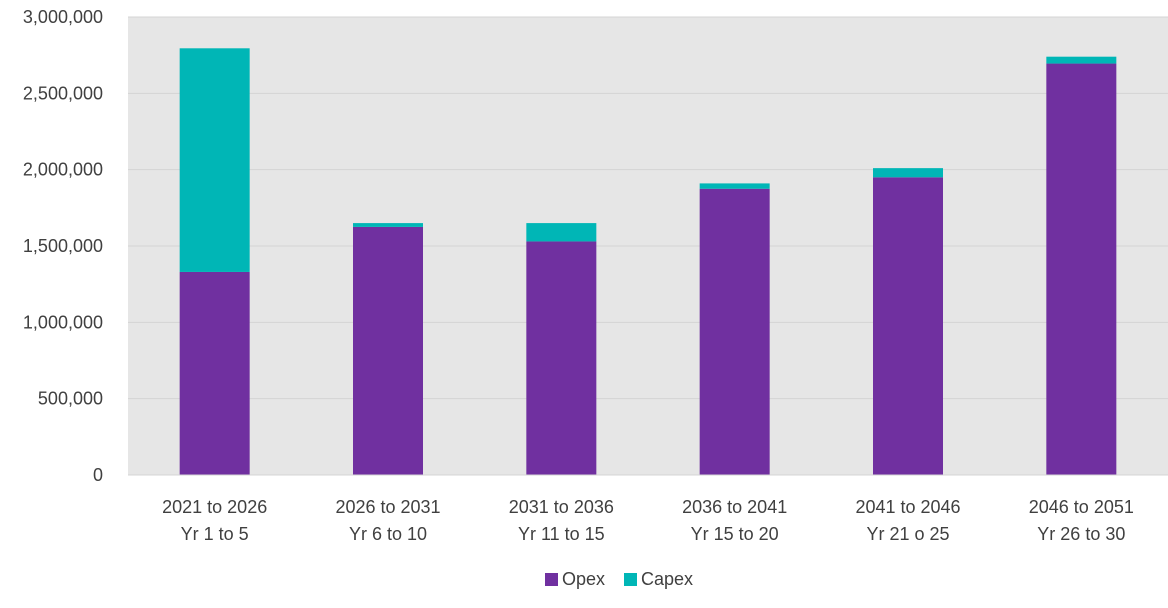  Describe the element at coordinates (561, 507) in the screenshot. I see `x-tick-label: 2031 to 2036` at that location.